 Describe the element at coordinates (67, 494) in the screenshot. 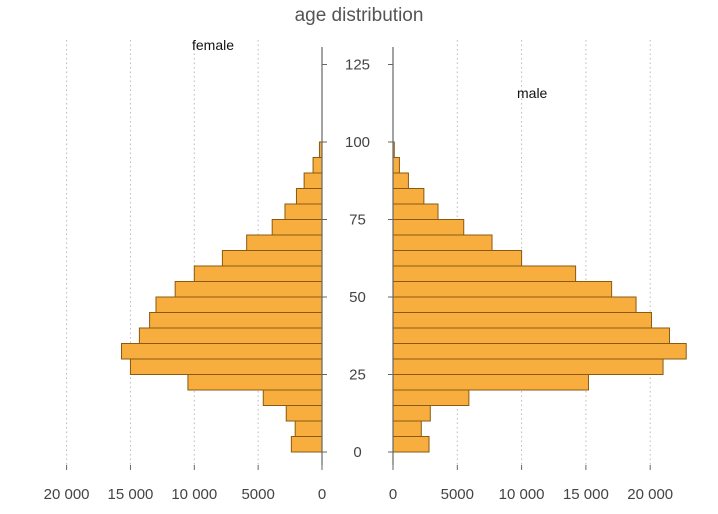

I see `female-count-label-20000: 20 000` at that location.